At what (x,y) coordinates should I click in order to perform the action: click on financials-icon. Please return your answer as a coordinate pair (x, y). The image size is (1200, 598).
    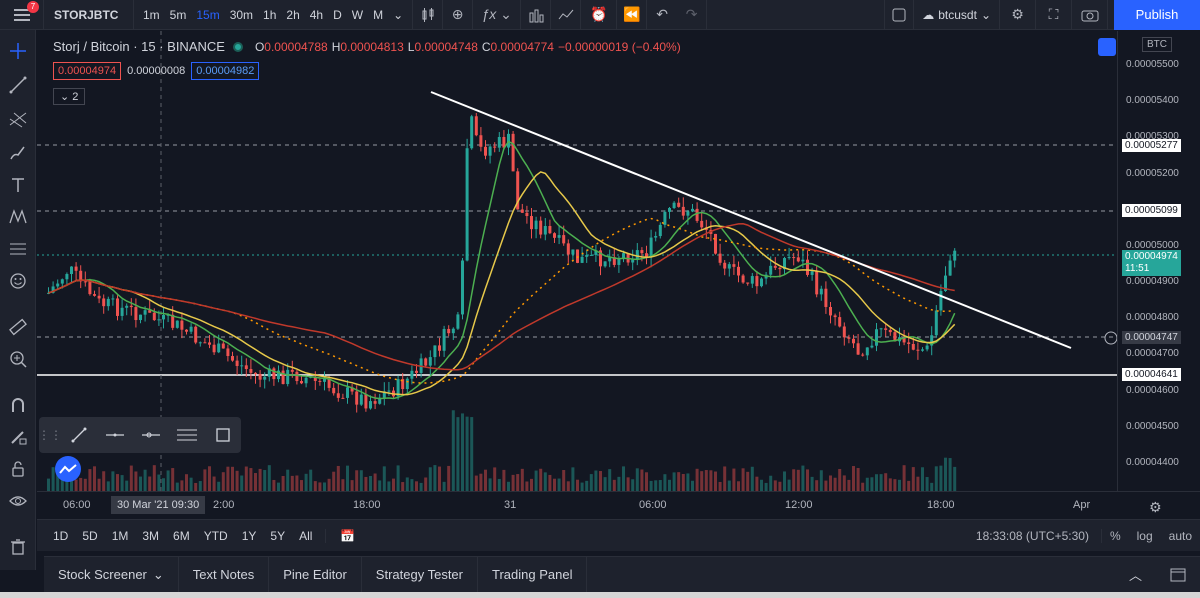
    Looking at the image, I should click on (566, 15).